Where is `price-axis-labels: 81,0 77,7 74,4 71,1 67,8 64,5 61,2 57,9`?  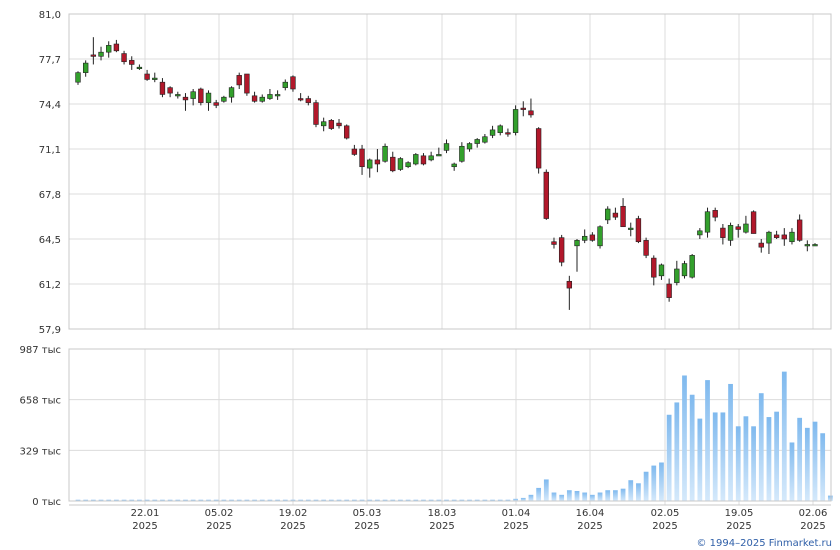 price-axis-labels: 81,0 77,7 74,4 71,1 67,8 64,5 61,2 57,9 is located at coordinates (50, 173).